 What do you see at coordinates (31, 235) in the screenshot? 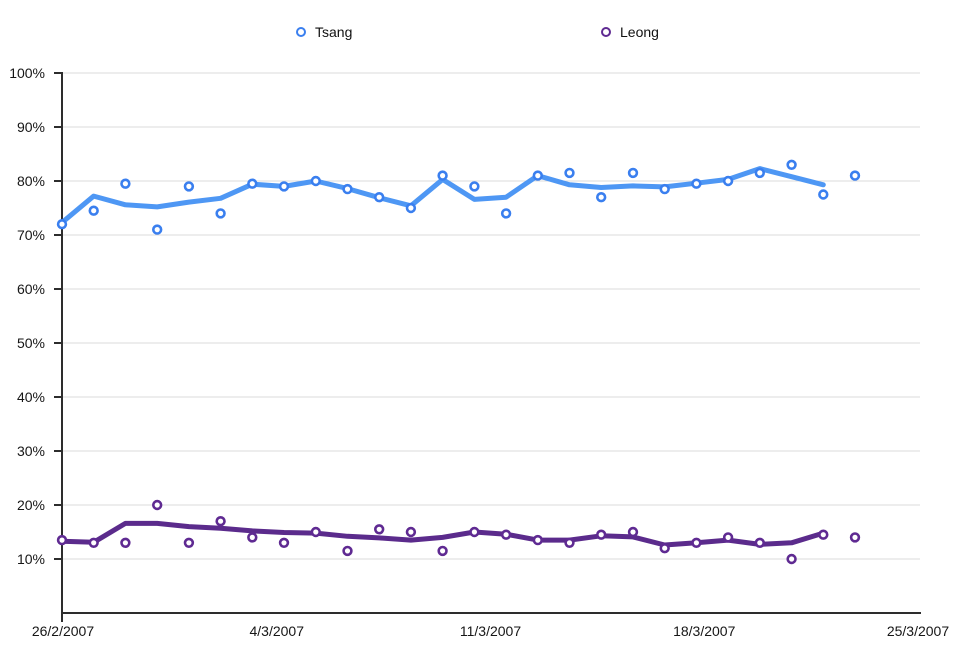
I see `svg-text: 70%` at bounding box center [31, 235].